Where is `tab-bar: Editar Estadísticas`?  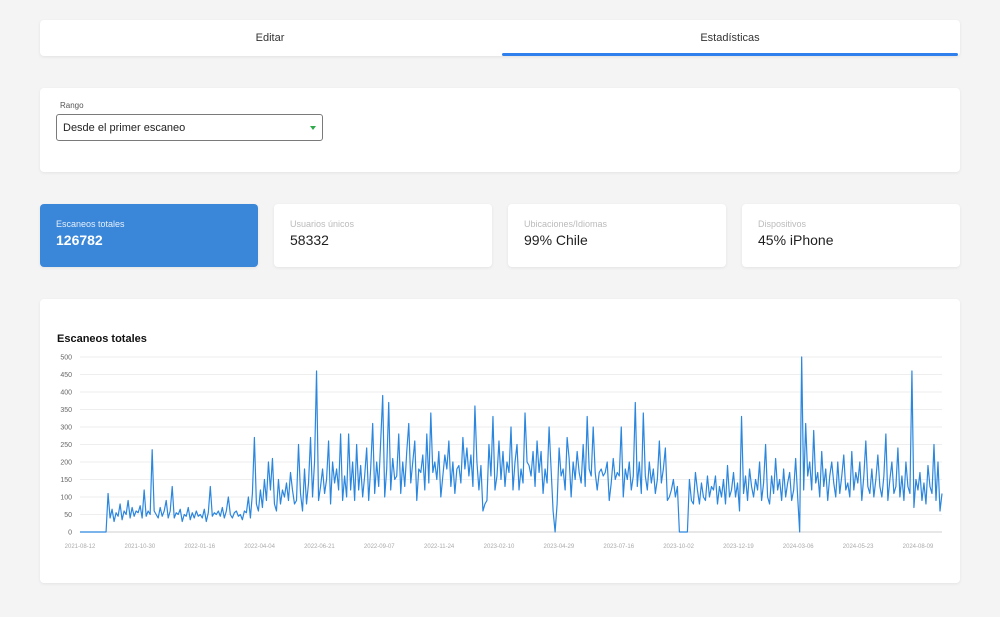
tab-bar: Editar Estadísticas is located at coordinates (500, 38).